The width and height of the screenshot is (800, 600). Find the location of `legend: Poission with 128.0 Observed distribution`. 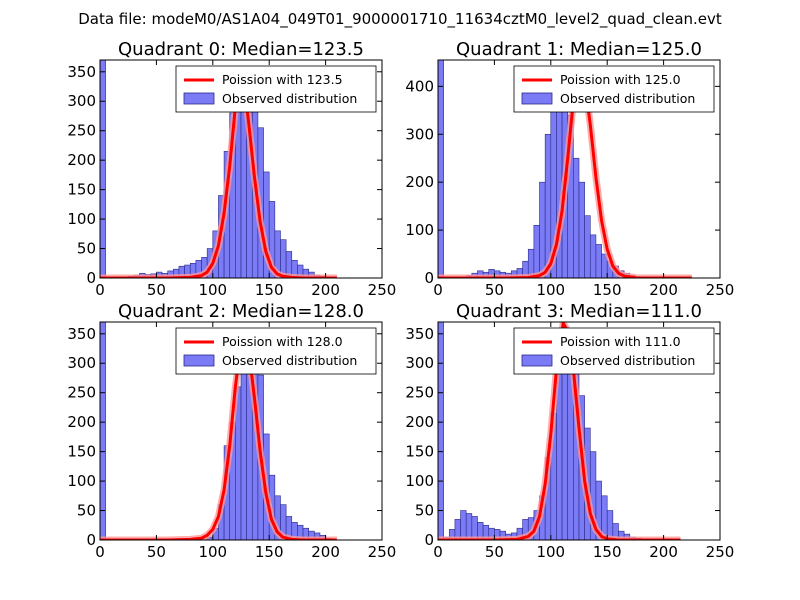

legend: Poission with 128.0 Observed distribution is located at coordinates (276, 351).